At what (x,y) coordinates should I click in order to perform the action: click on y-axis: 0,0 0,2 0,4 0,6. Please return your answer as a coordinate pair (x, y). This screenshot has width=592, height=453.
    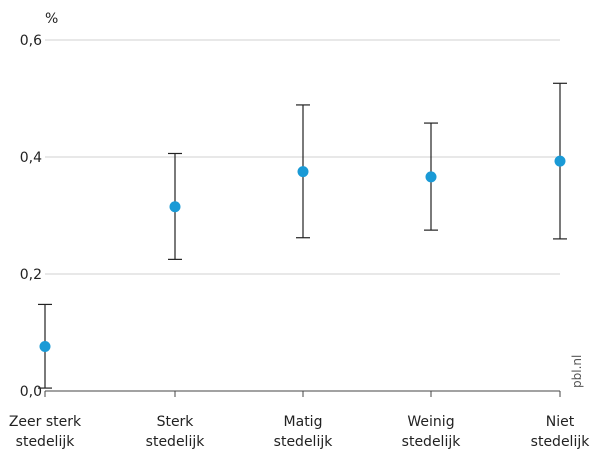
    Looking at the image, I should click on (31, 216).